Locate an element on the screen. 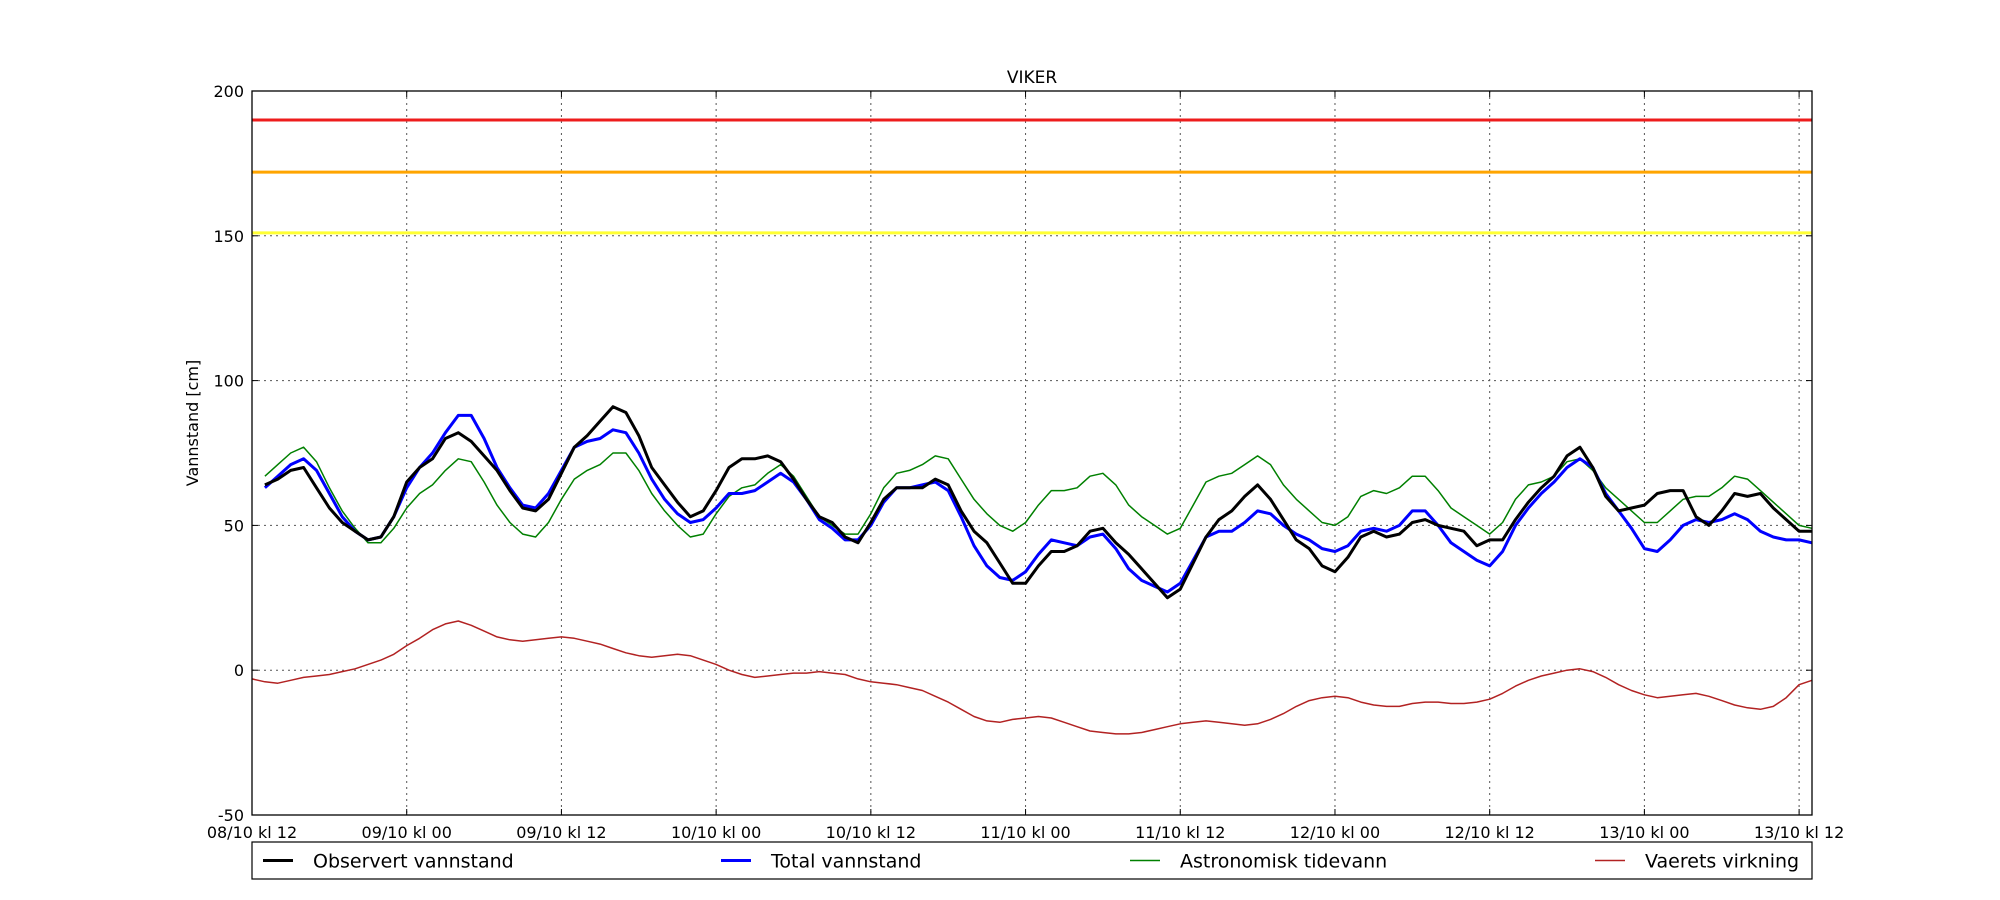 The height and width of the screenshot is (900, 2000). legend-label: Astronomisk tidevann is located at coordinates (1283, 862).